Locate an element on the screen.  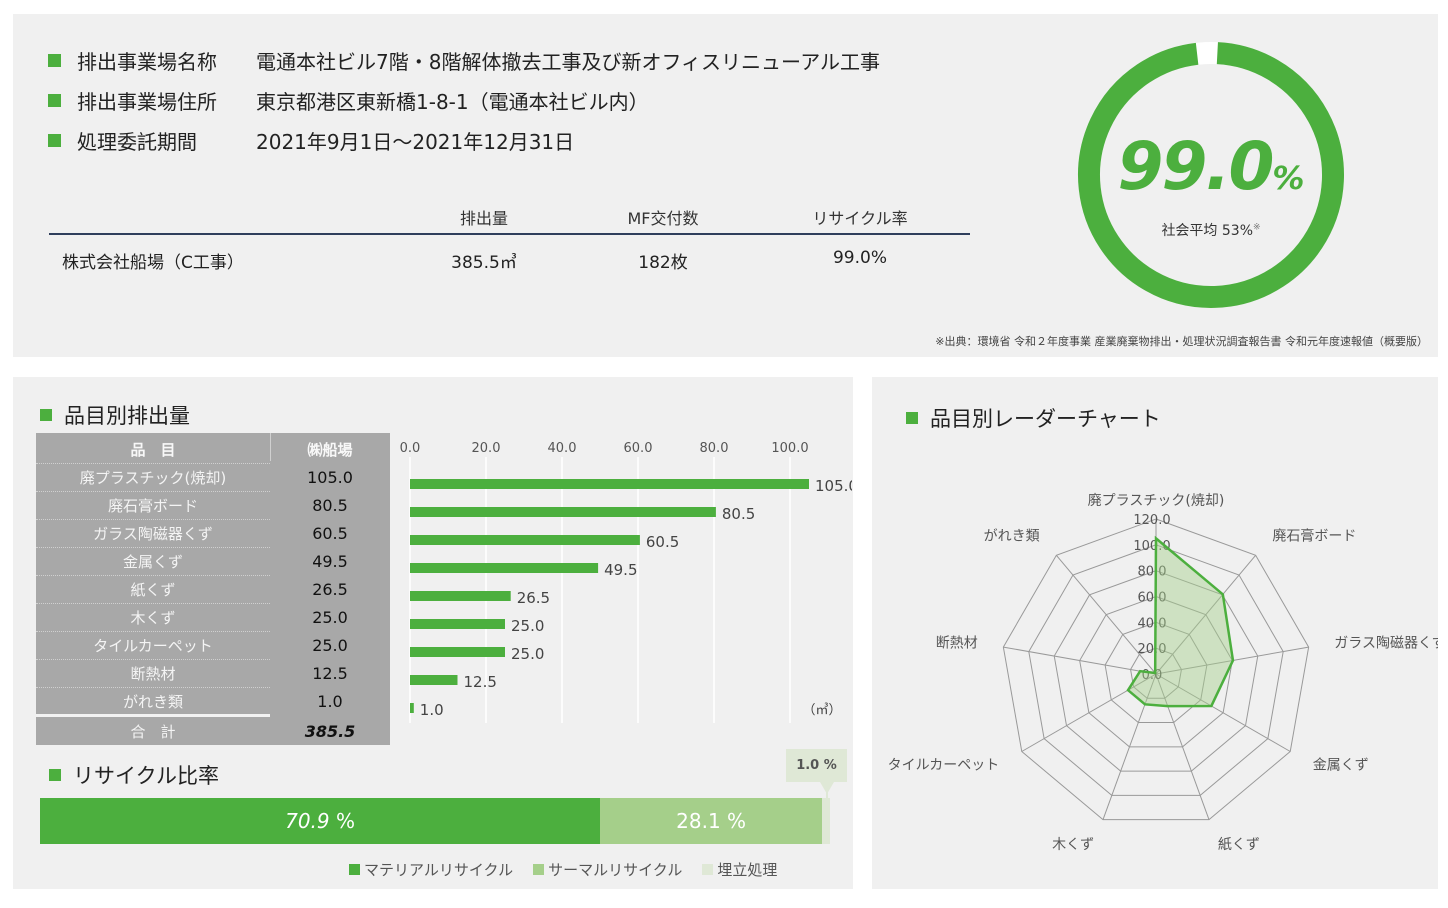
bar-grid: 0.0 20.0 40.0 60.0 80.0 100.0 is located at coordinates (604, 582).